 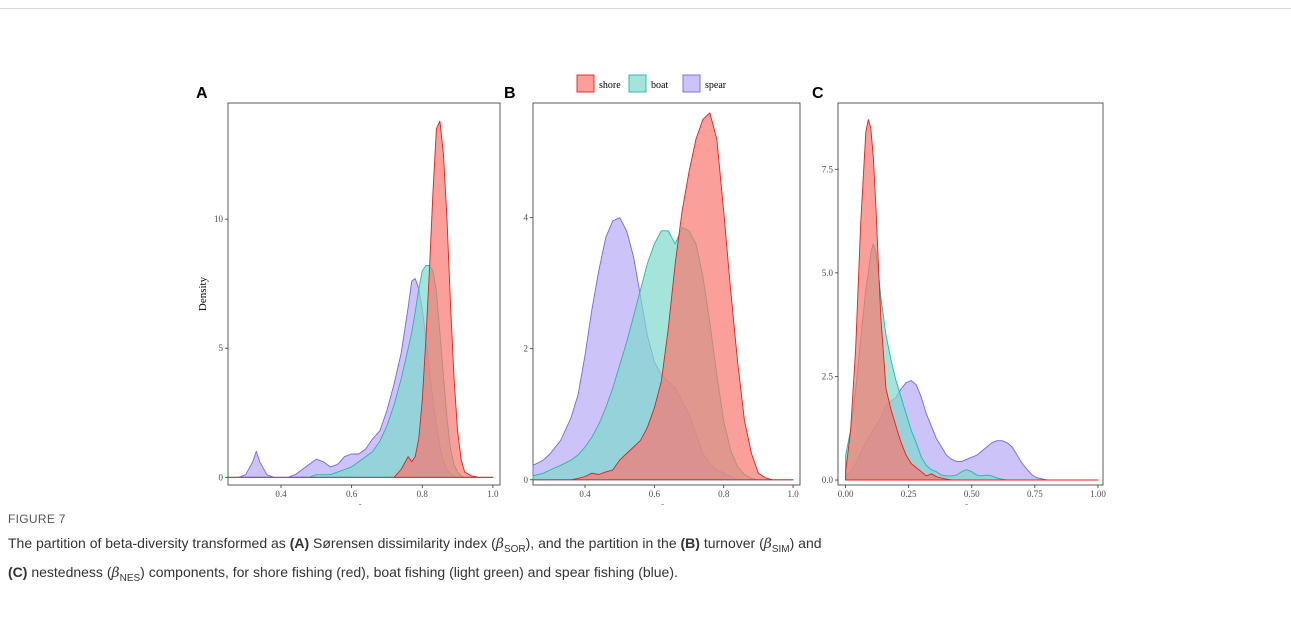 I want to click on legend: shore boat spear, so click(x=651, y=83).